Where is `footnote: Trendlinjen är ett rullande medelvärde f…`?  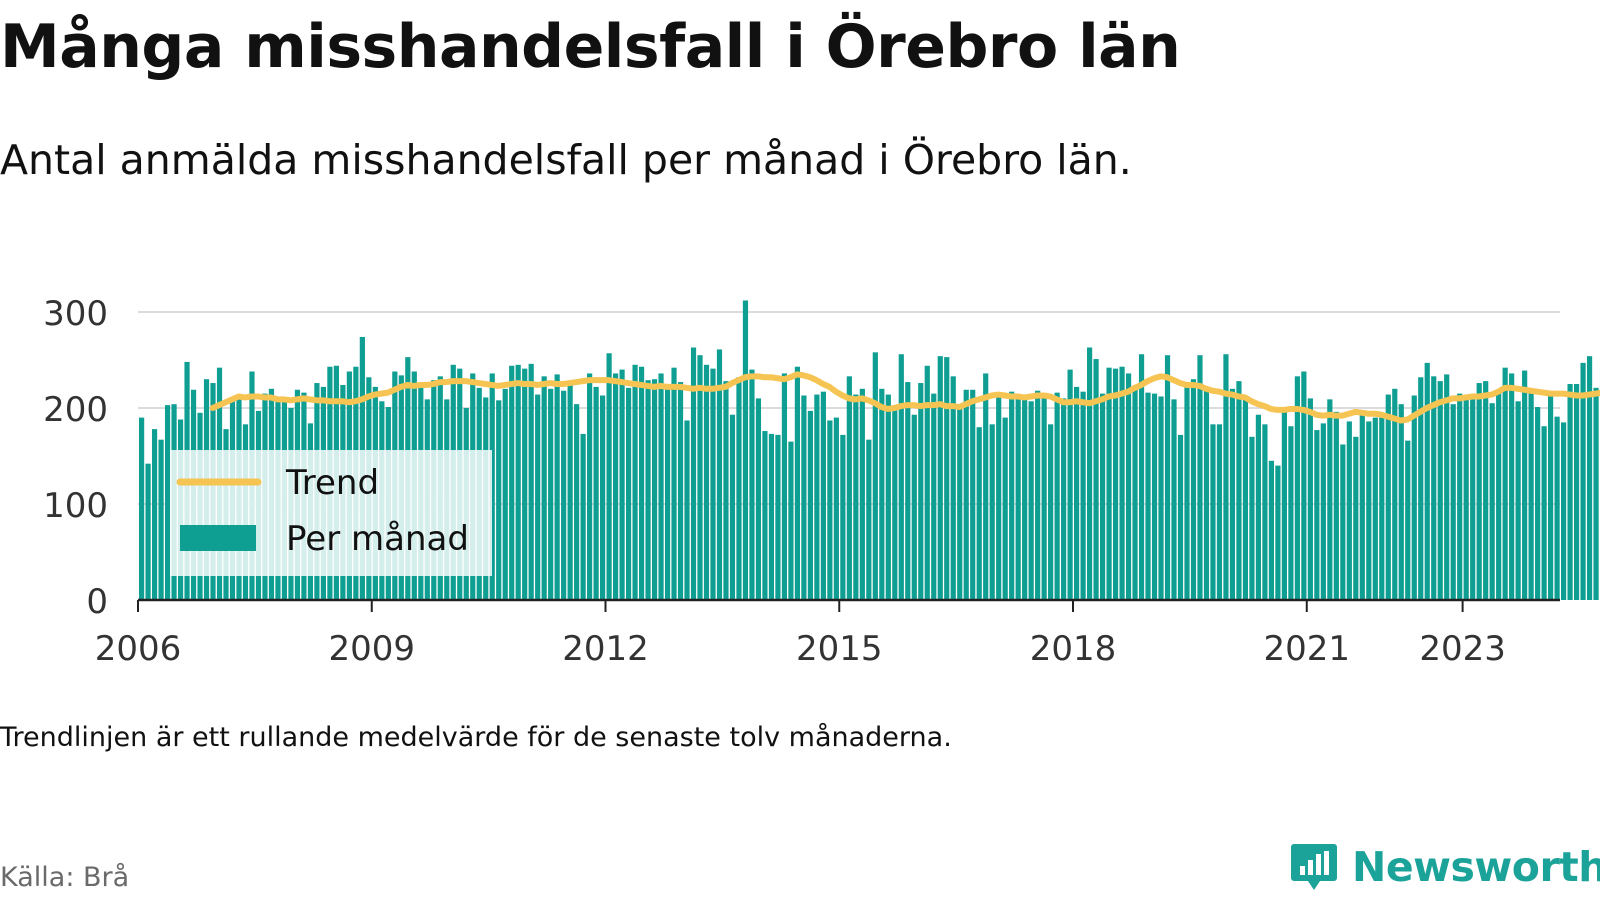 footnote: Trendlinjen är ett rullande medelvärde f… is located at coordinates (476, 737).